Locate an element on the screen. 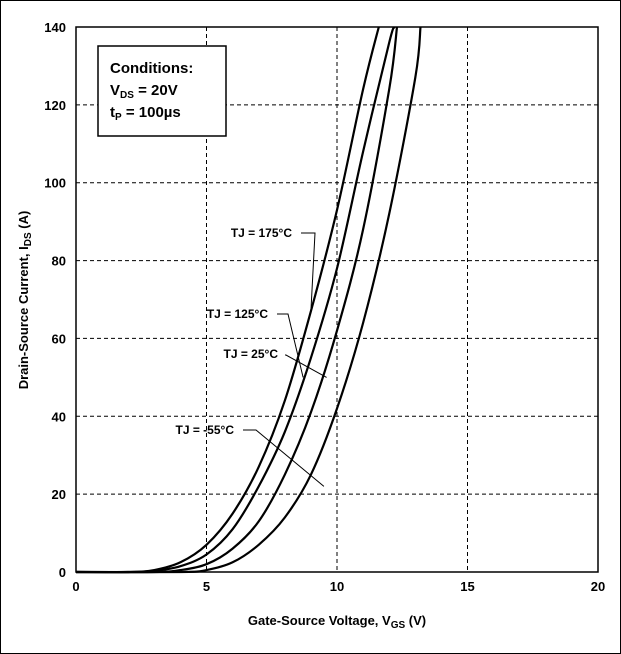  annotation-25c-leader is located at coordinates (306, 366).